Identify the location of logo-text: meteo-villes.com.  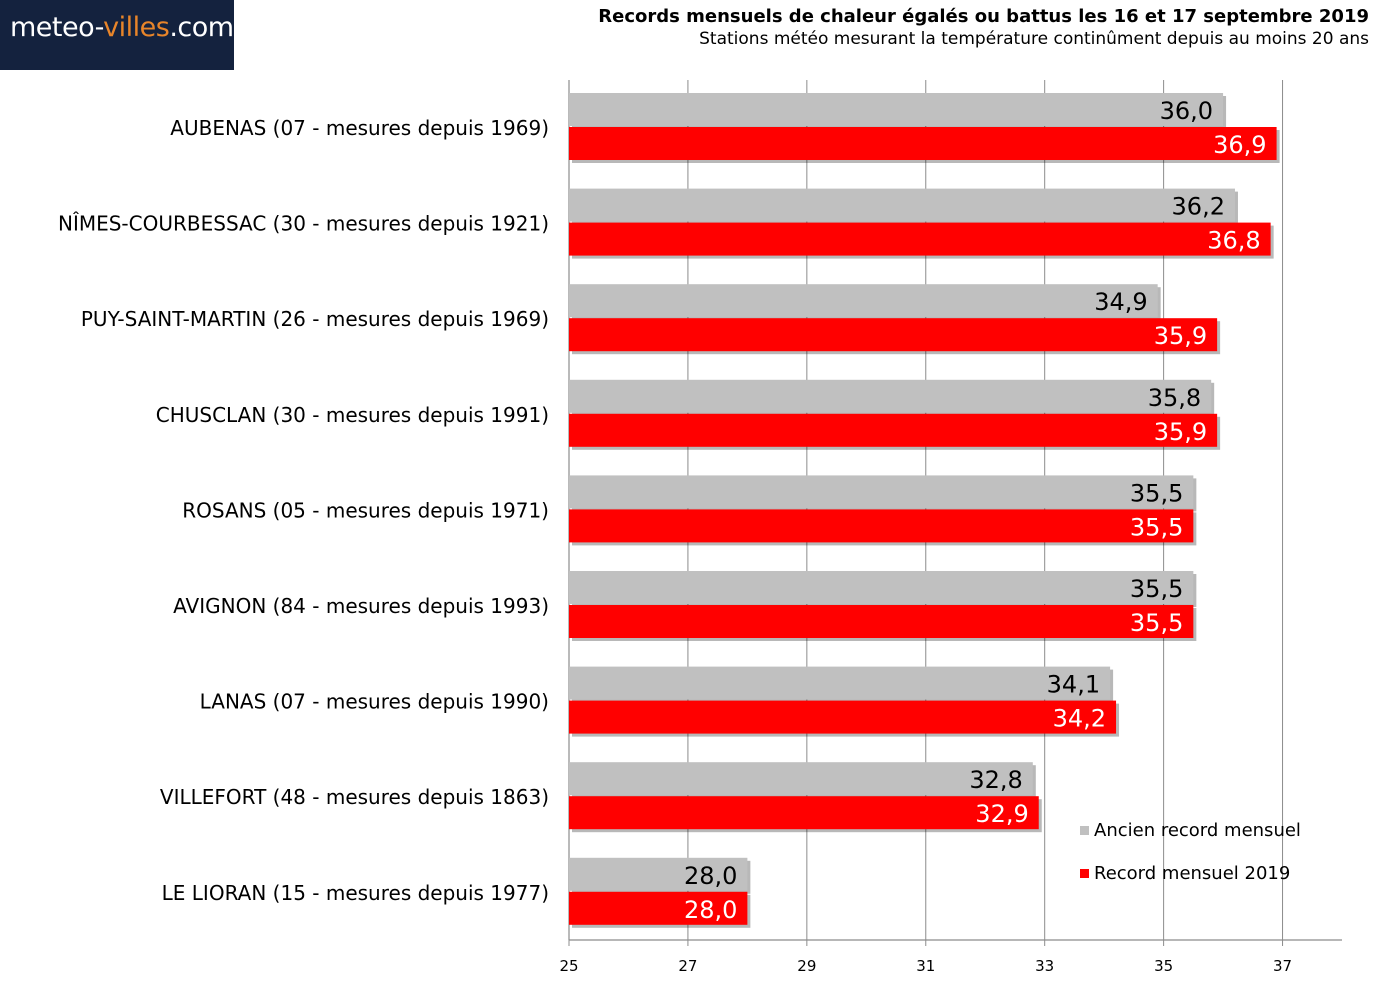
(122, 27).